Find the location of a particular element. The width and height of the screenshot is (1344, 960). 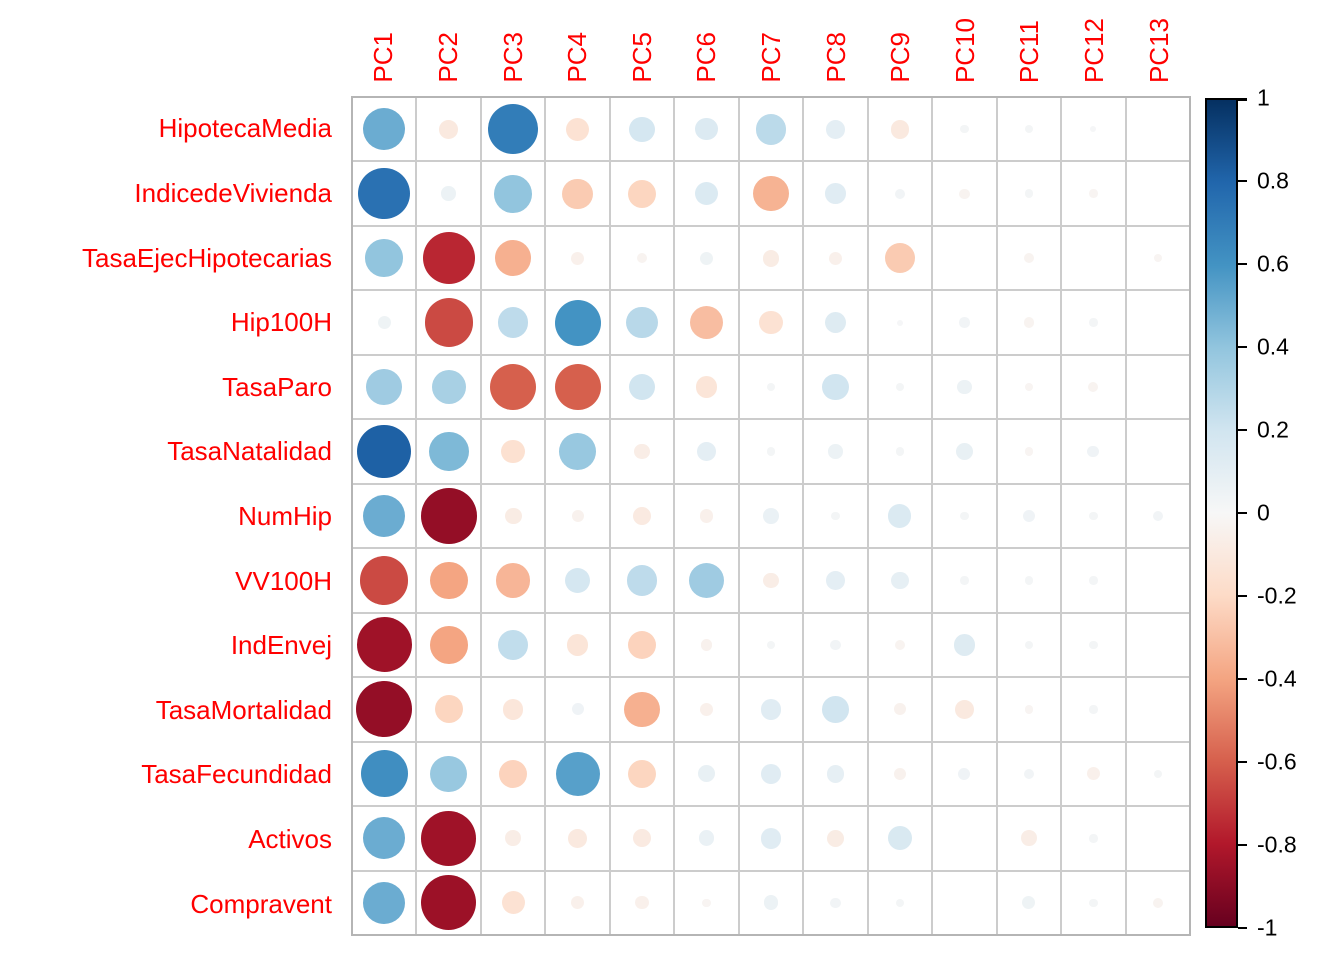

col-label-text: PC3 is located at coordinates (512, 57).